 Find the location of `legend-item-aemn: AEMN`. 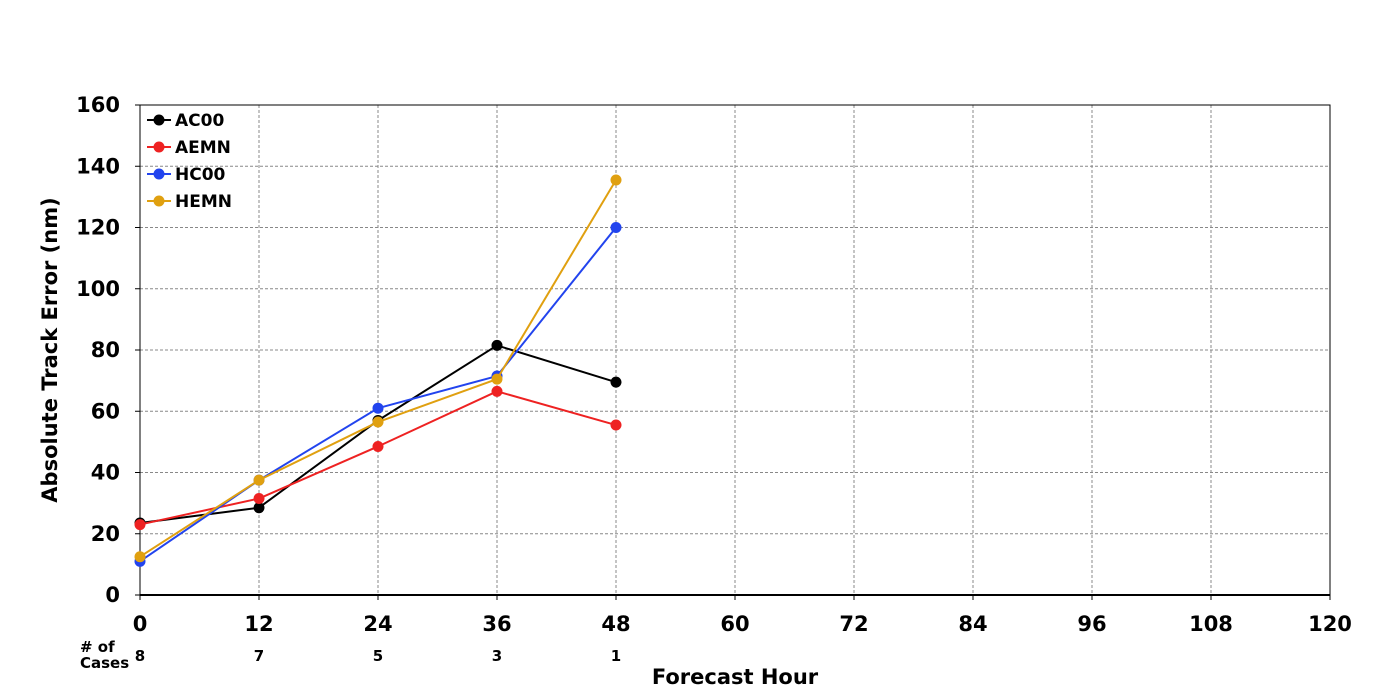

legend-item-aemn: AEMN is located at coordinates (189, 148).